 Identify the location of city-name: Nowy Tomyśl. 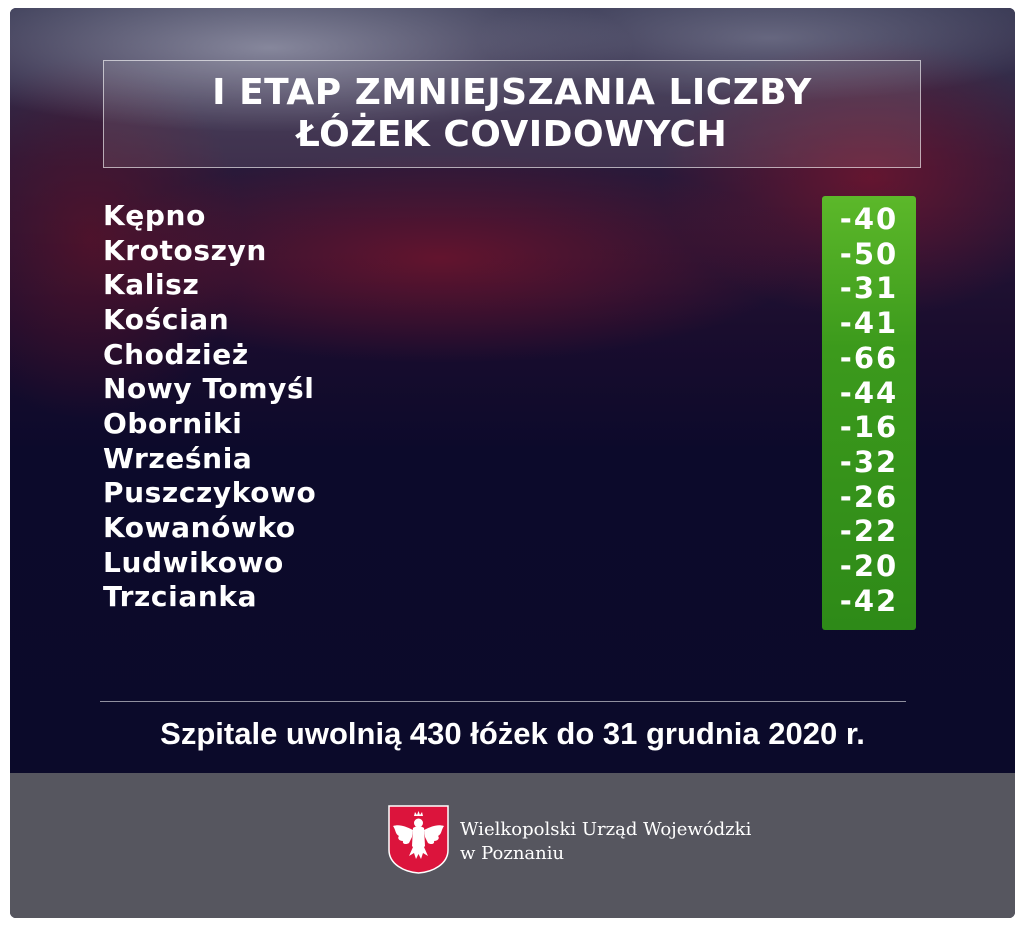
(209, 389).